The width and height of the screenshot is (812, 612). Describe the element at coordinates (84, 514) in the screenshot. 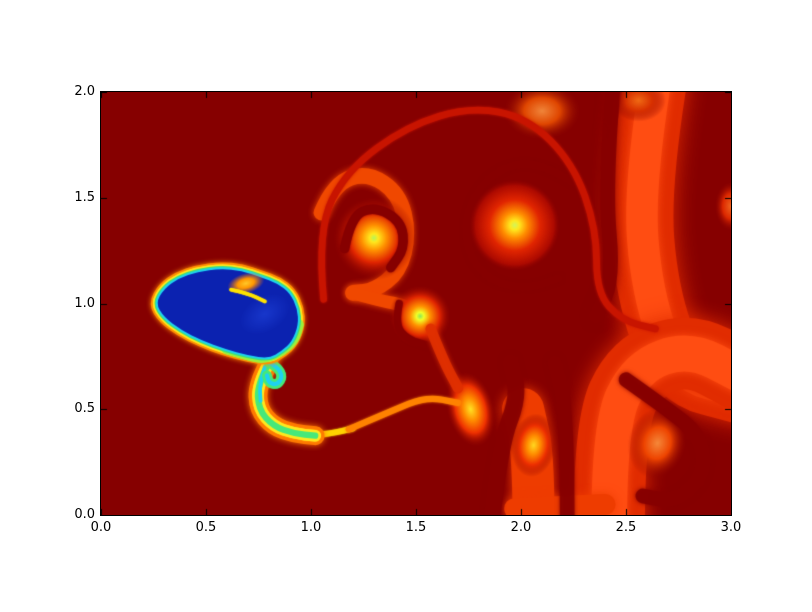

I see `y-tick-label: 0.0` at that location.